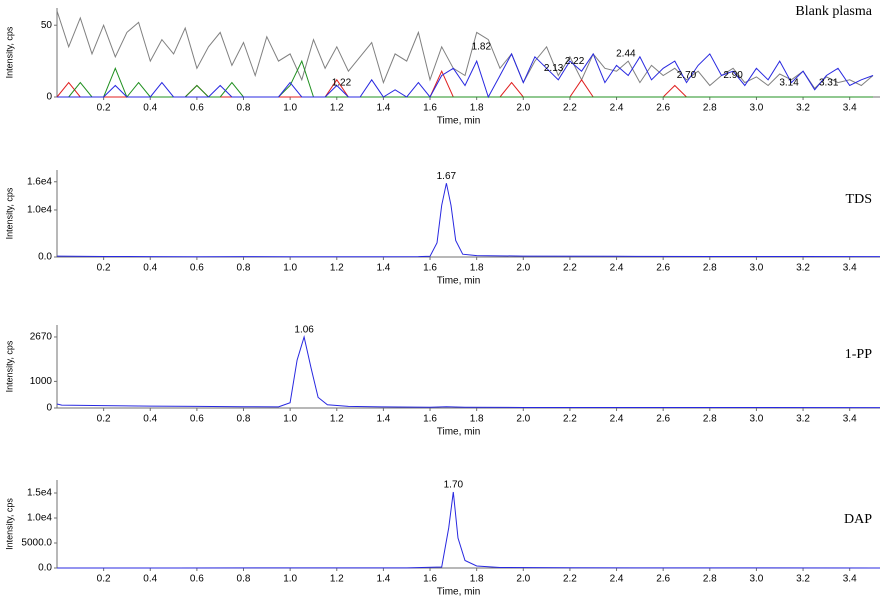 The height and width of the screenshot is (600, 886). What do you see at coordinates (39, 181) in the screenshot?
I see `y-tick-label: 1.6e4` at bounding box center [39, 181].